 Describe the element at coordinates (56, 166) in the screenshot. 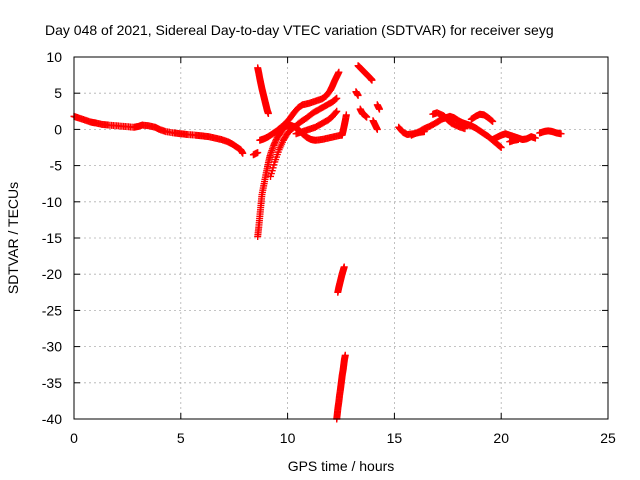

I see `y-tick-label: -5` at that location.